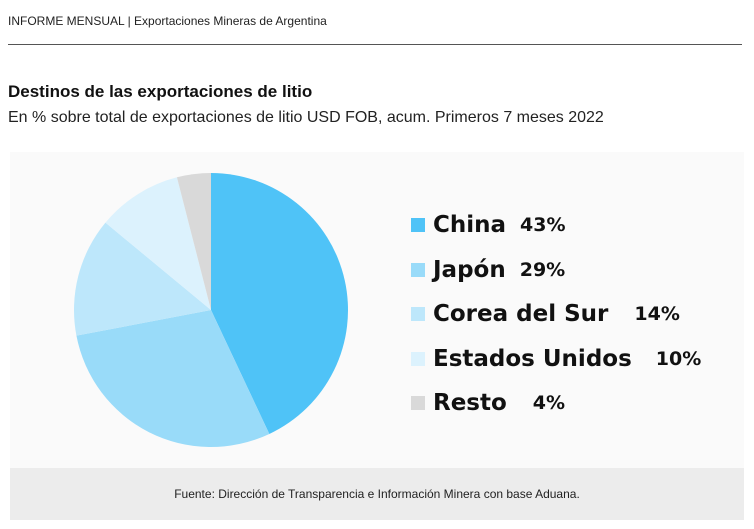 This screenshot has width=754, height=529. I want to click on legend-item: Corea del Sur 14%, so click(545, 314).